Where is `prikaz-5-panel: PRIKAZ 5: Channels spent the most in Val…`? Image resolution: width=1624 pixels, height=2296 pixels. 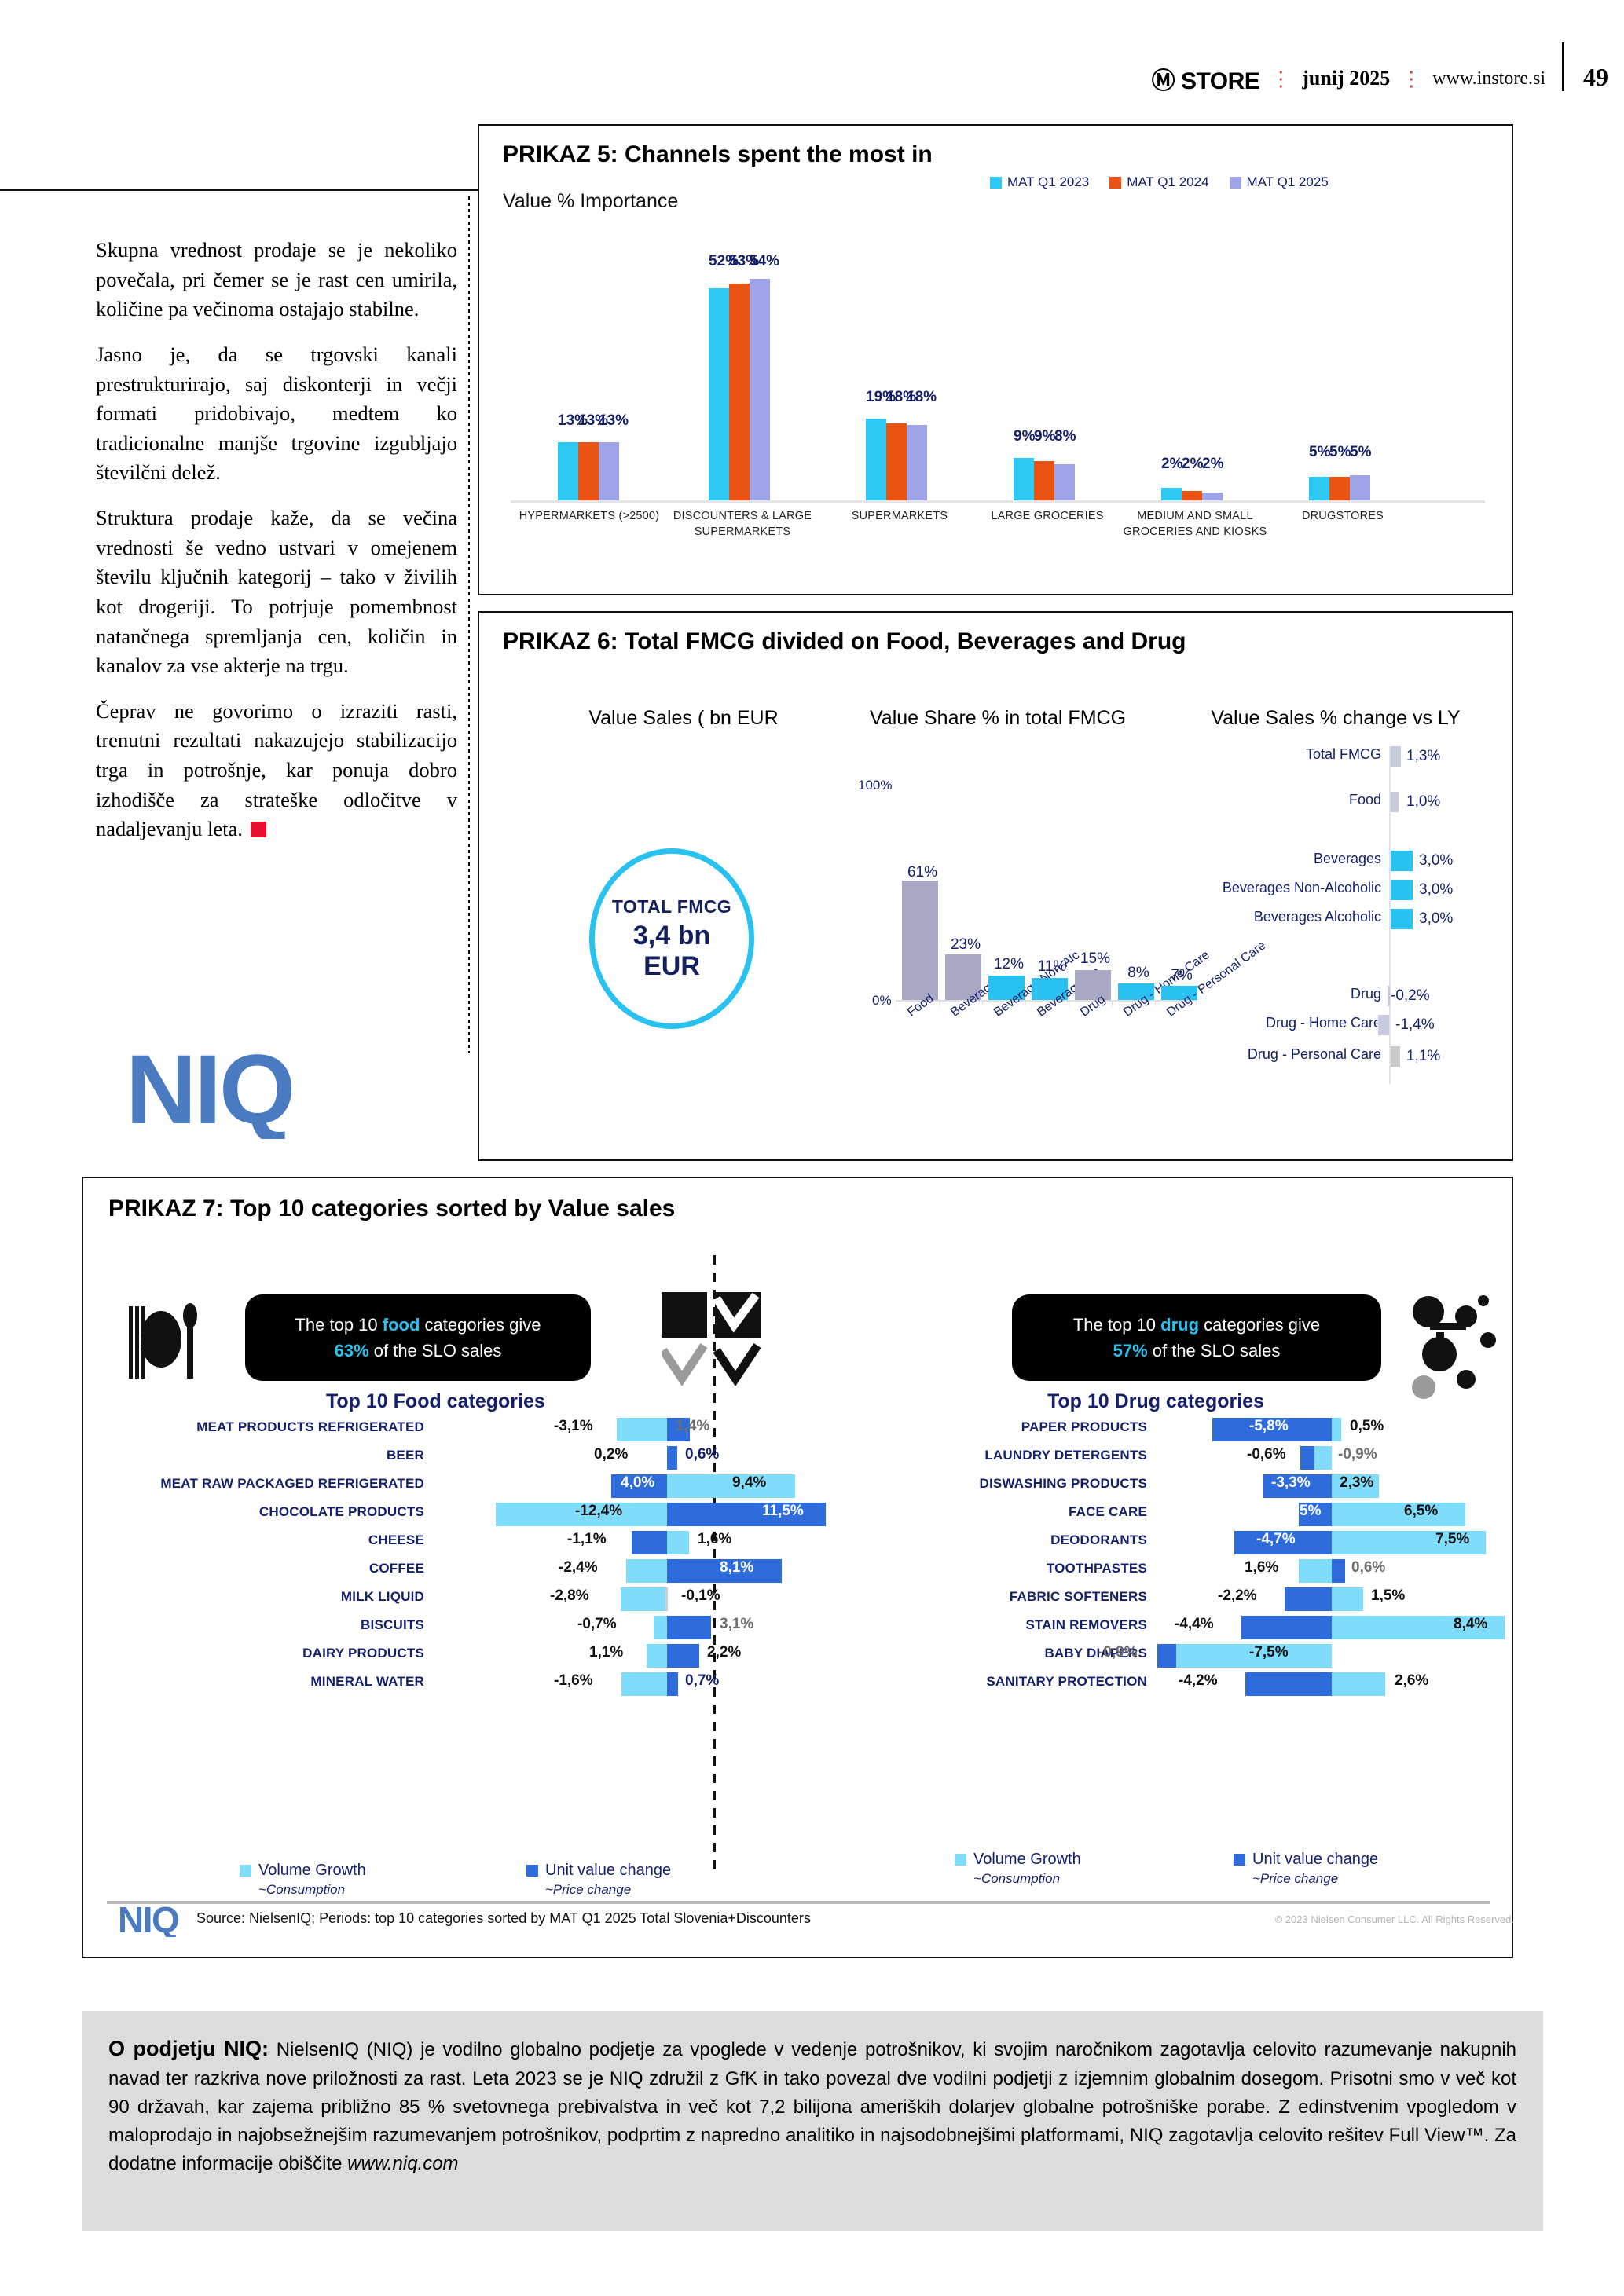 prikaz-5-panel: PRIKAZ 5: Channels spent the most in Val… is located at coordinates (996, 359).